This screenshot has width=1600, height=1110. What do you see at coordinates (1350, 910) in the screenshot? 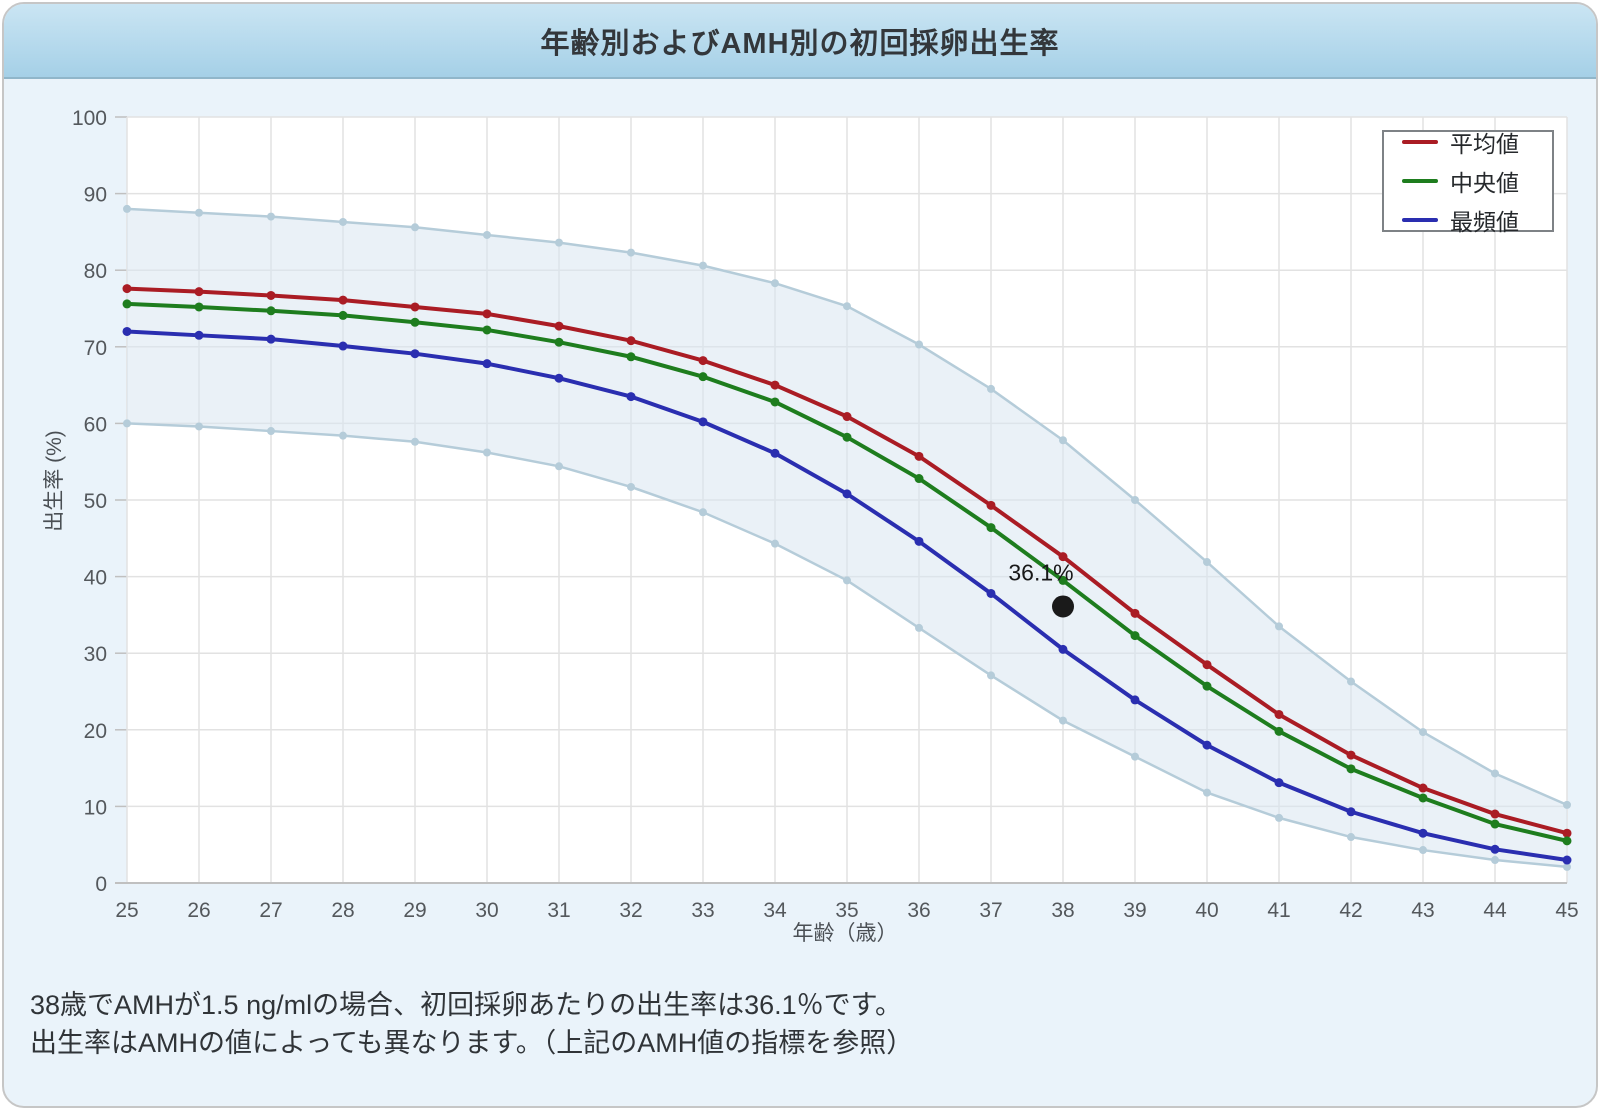
I see `x-tick-label: 42` at bounding box center [1350, 910].